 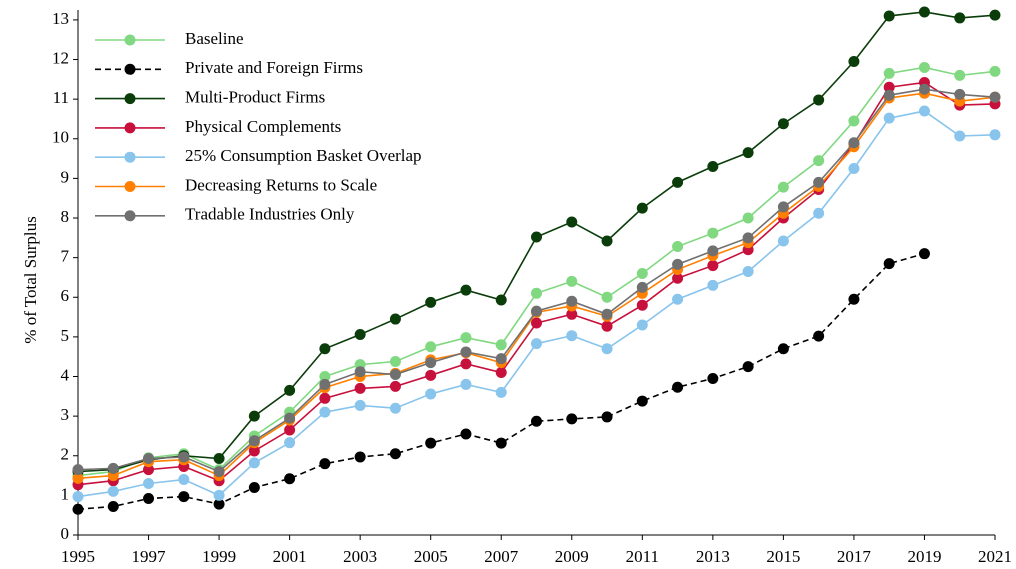 What do you see at coordinates (60, 137) in the screenshot?
I see `y-tick-label: 10` at bounding box center [60, 137].